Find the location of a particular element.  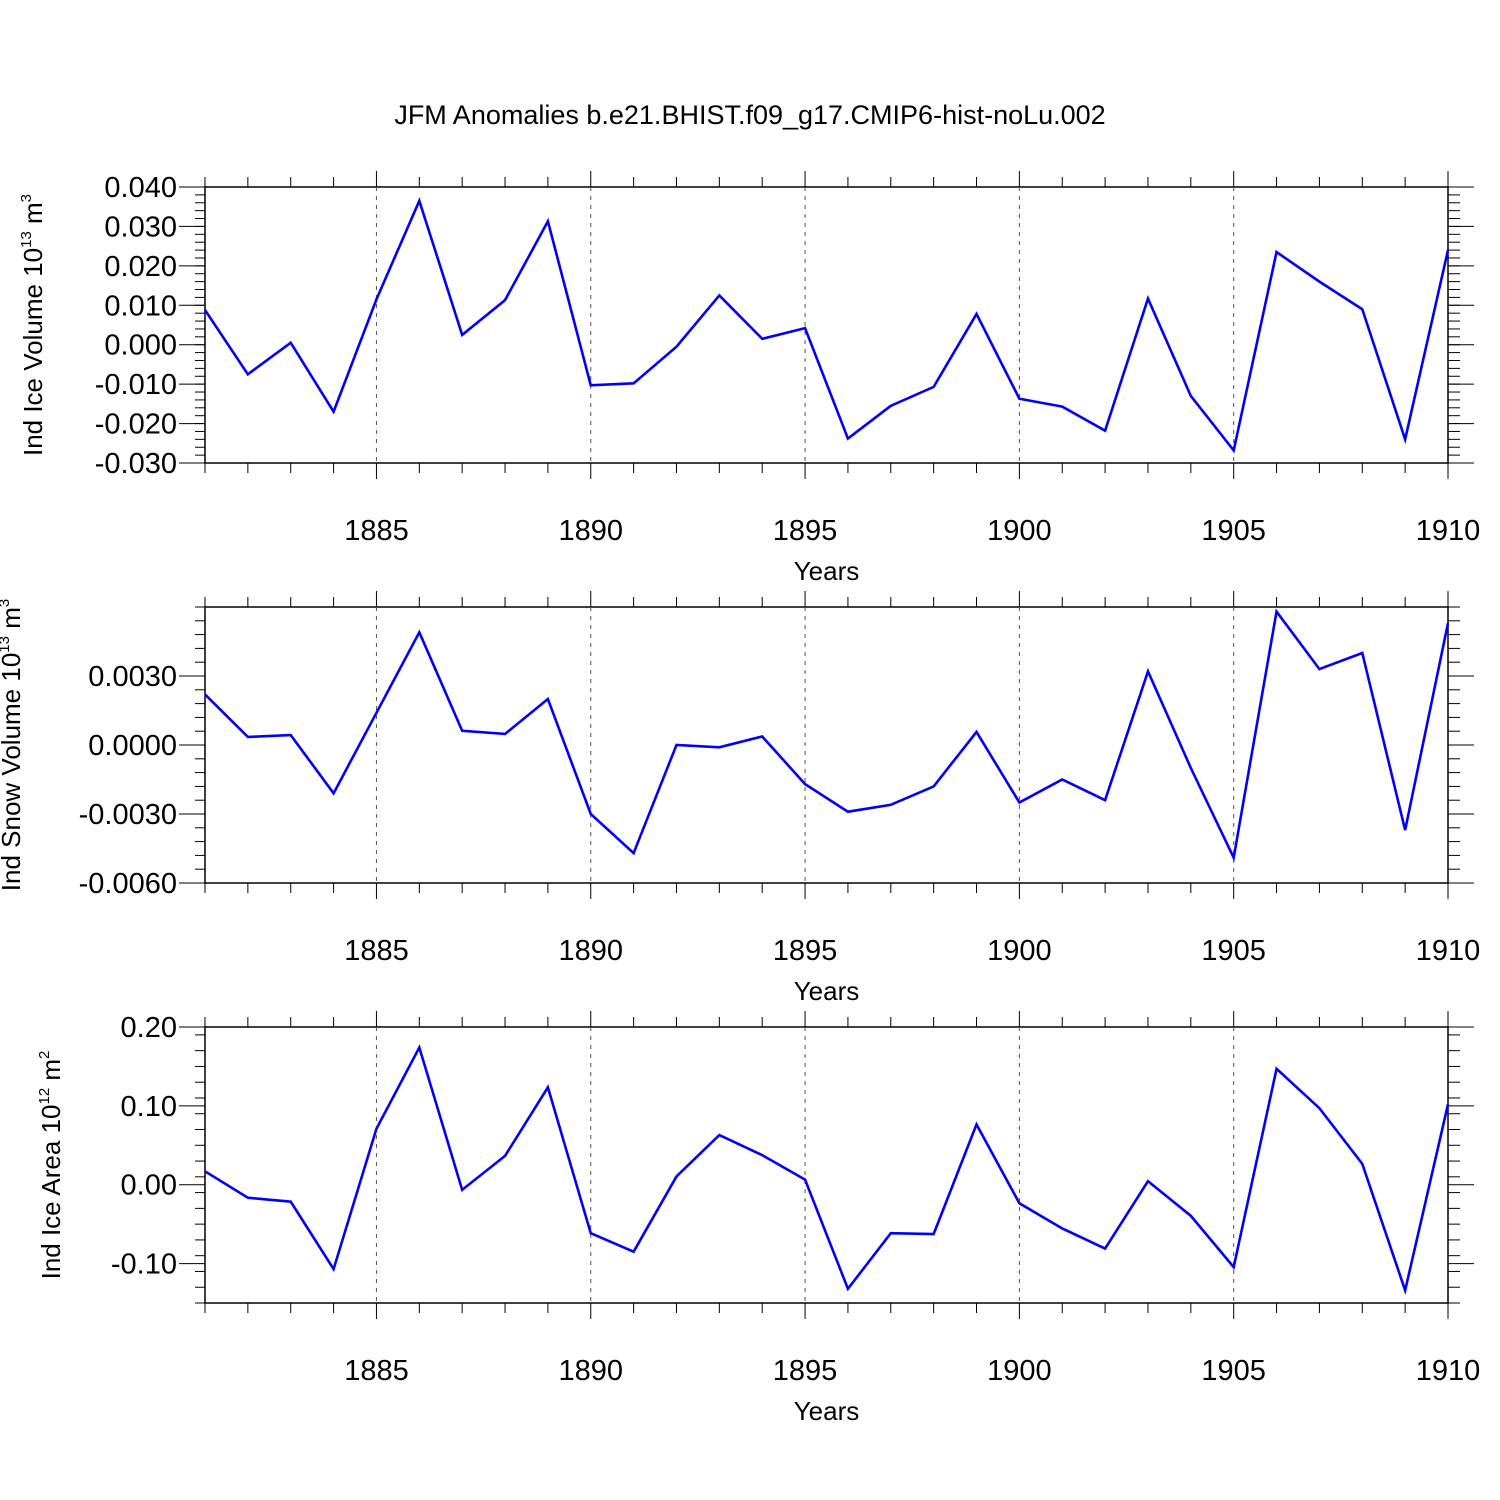

y-axis-label-superscript: 12 is located at coordinates (44, 1096).